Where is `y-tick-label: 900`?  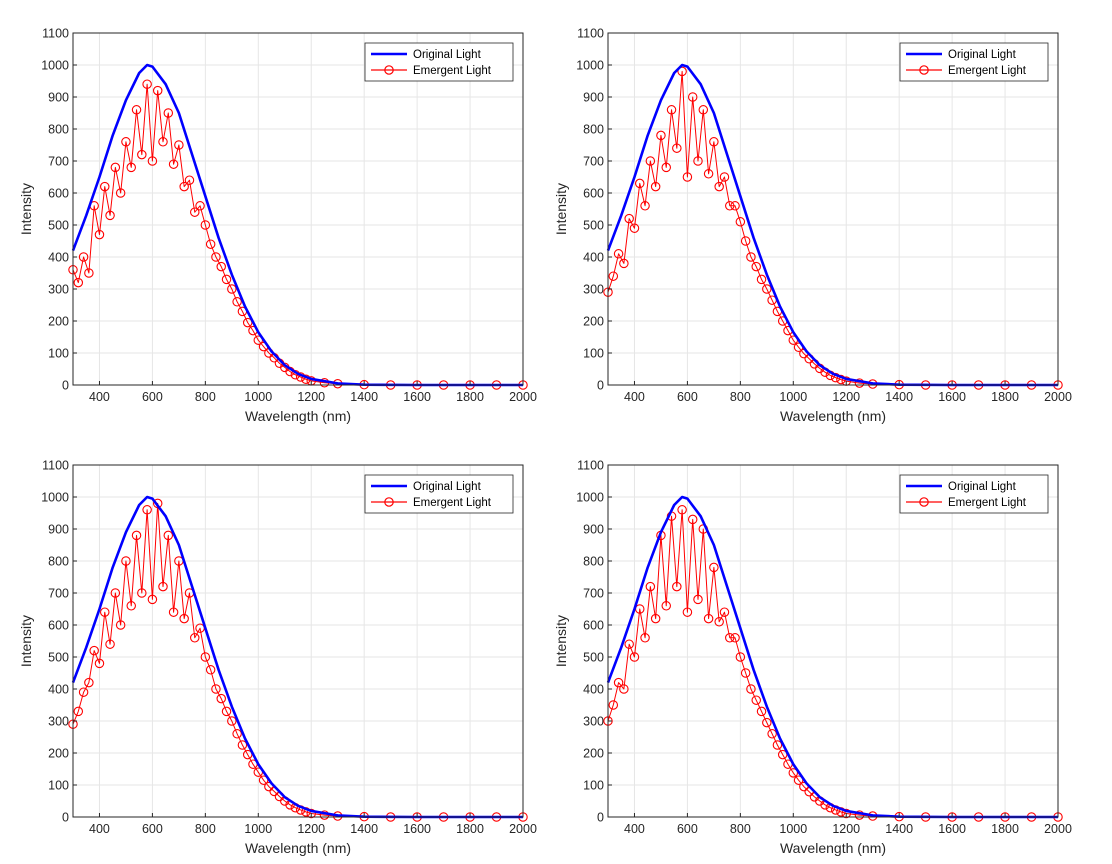 y-tick-label: 900 is located at coordinates (593, 530).